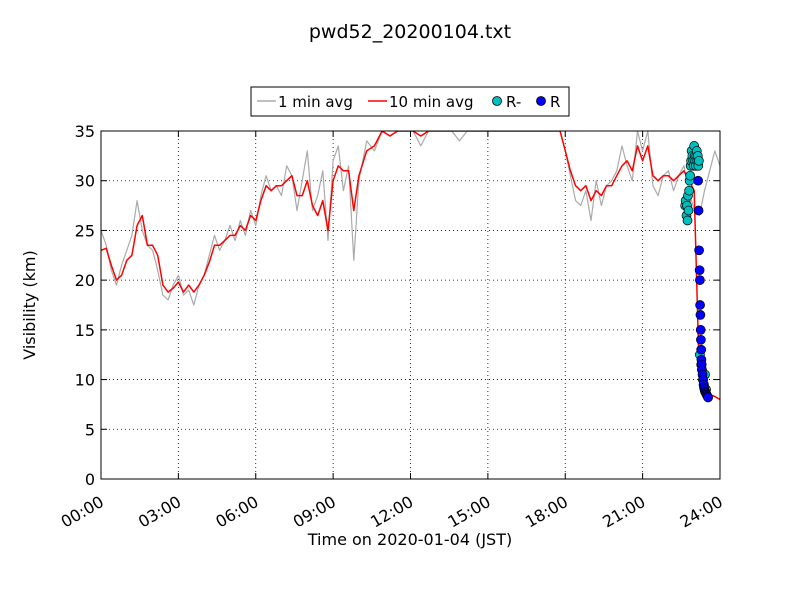  Describe the element at coordinates (314, 512) in the screenshot. I see `x-tick-label: 09:00` at that location.